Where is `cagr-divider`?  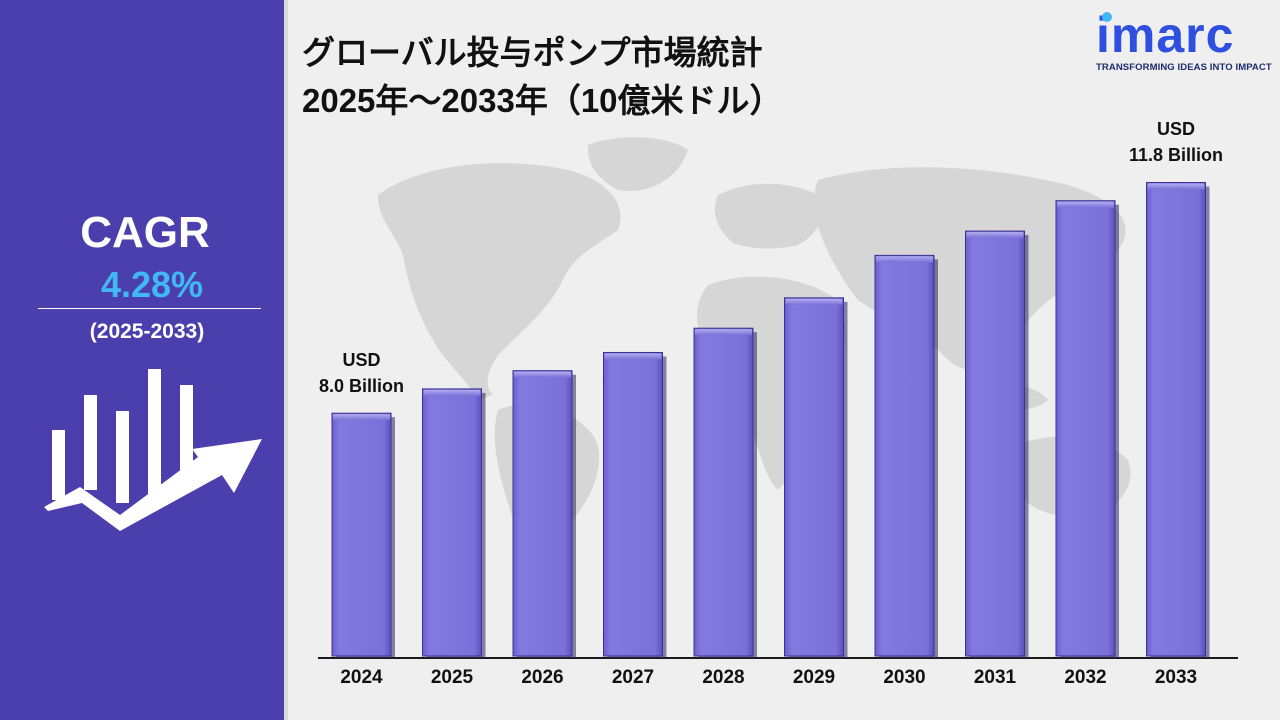
cagr-divider is located at coordinates (149, 308).